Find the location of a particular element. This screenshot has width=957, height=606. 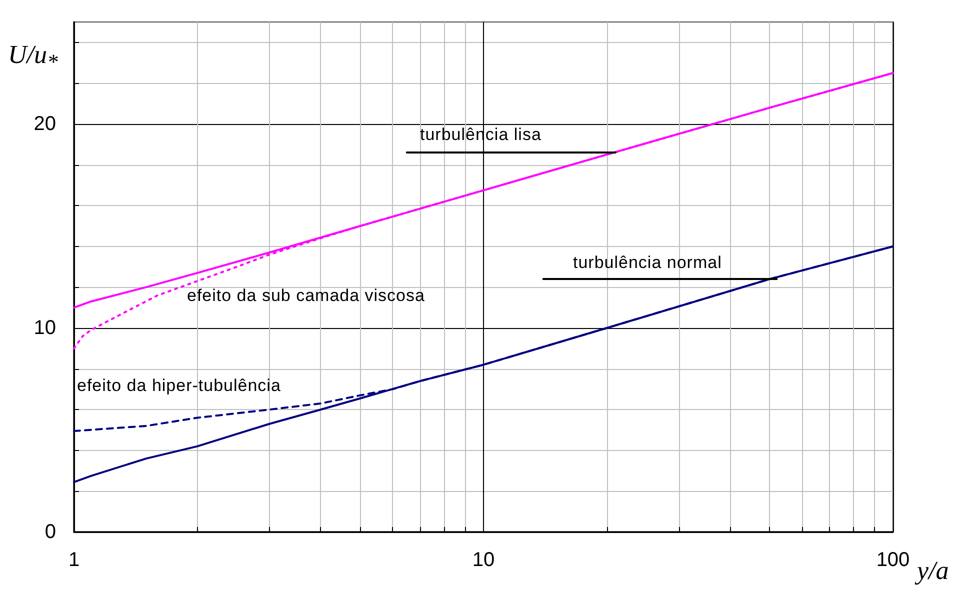

y-tick-label: 20 is located at coordinates (45, 124).